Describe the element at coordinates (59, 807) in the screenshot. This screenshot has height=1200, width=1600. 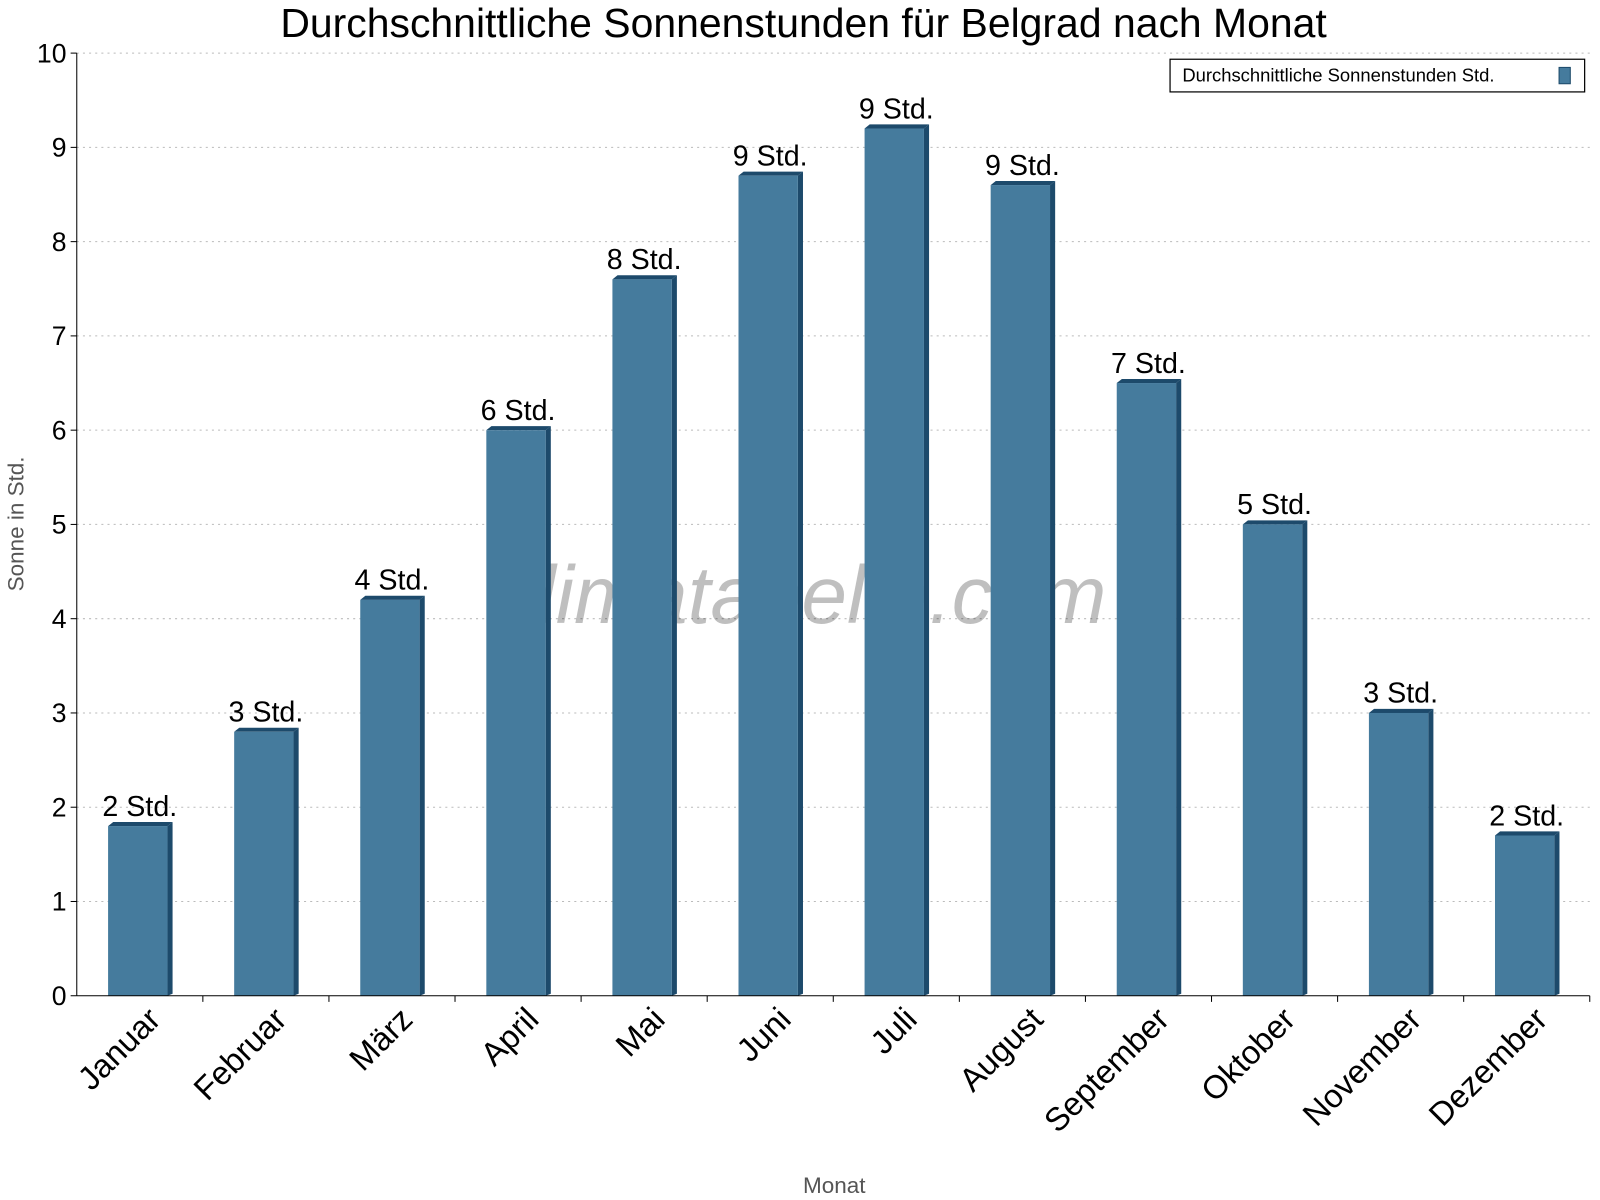
I see `y-tick-label: 2` at that location.